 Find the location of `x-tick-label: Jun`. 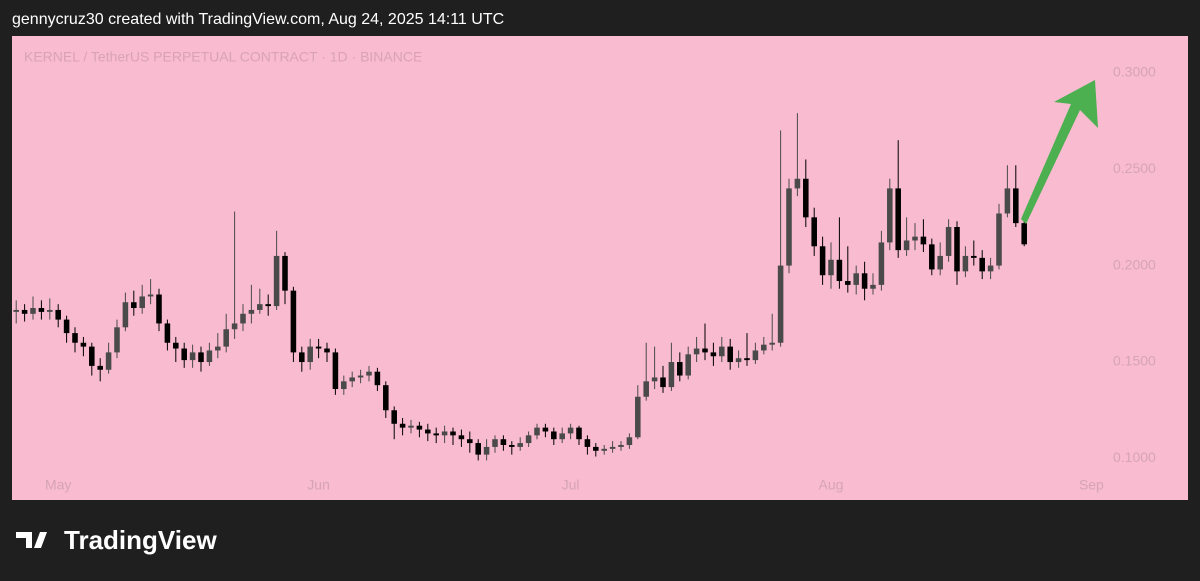

x-tick-label: Jun is located at coordinates (318, 485).